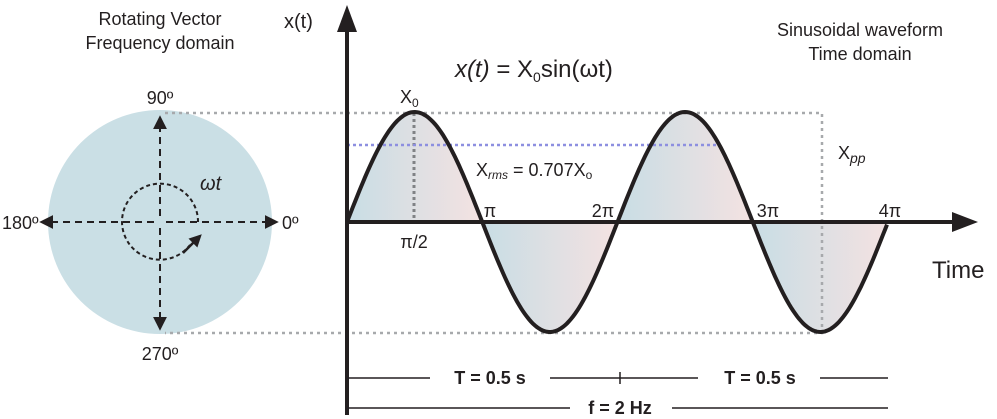  I want to click on right-title: Time domain, so click(859, 54).